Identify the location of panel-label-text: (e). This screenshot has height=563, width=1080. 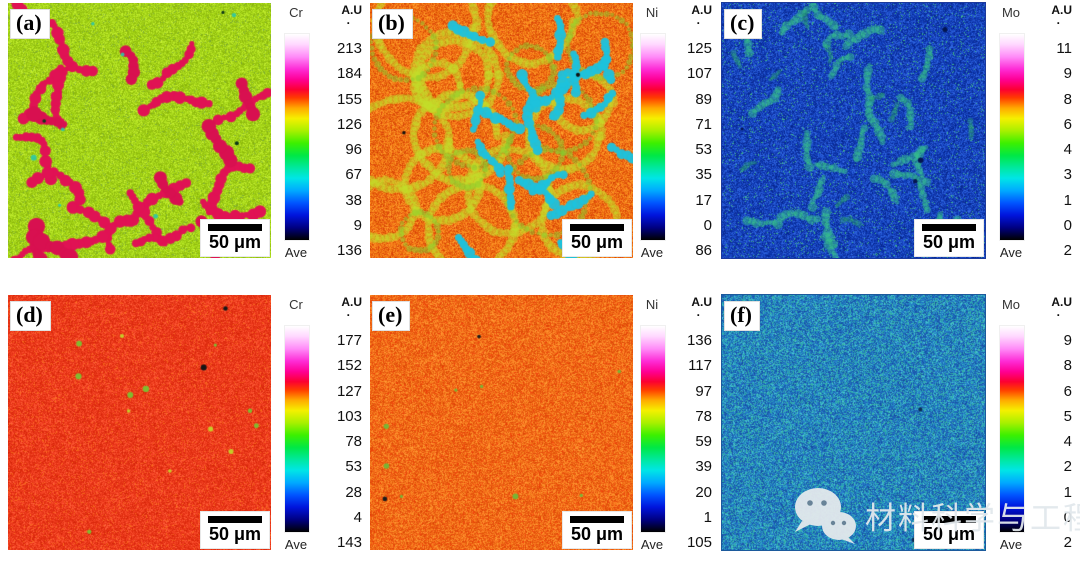
(390, 314).